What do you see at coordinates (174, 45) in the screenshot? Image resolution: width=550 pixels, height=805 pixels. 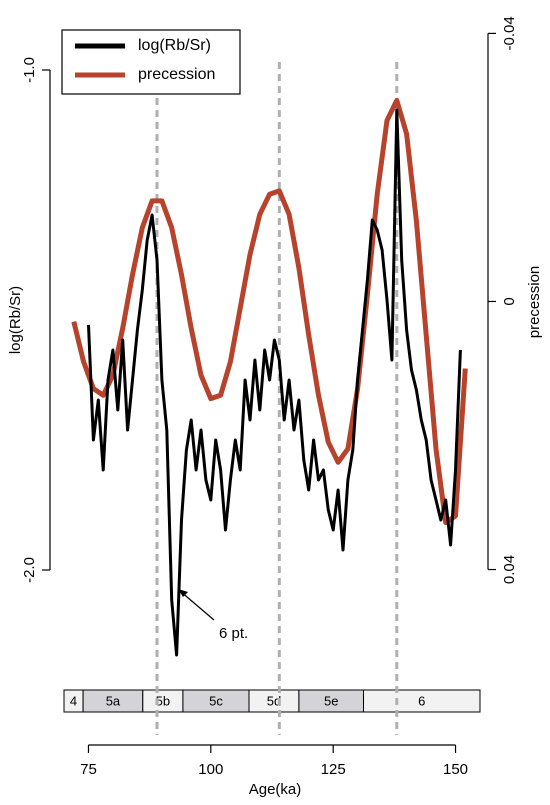 I see `legend-label: log(Rb/Sr)` at bounding box center [174, 45].